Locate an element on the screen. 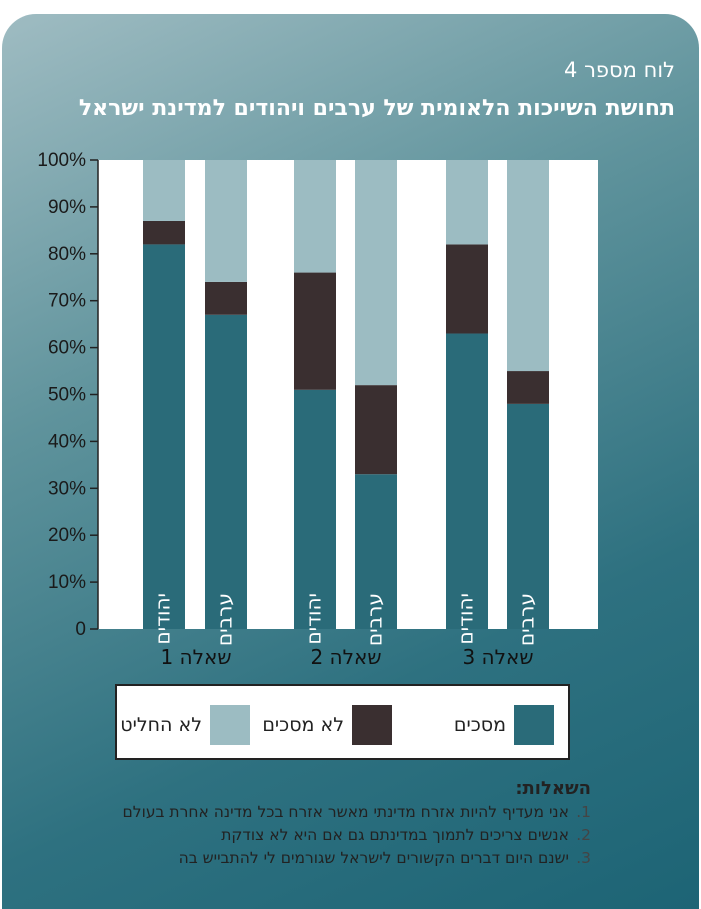  question-number: 1. is located at coordinates (583, 812).